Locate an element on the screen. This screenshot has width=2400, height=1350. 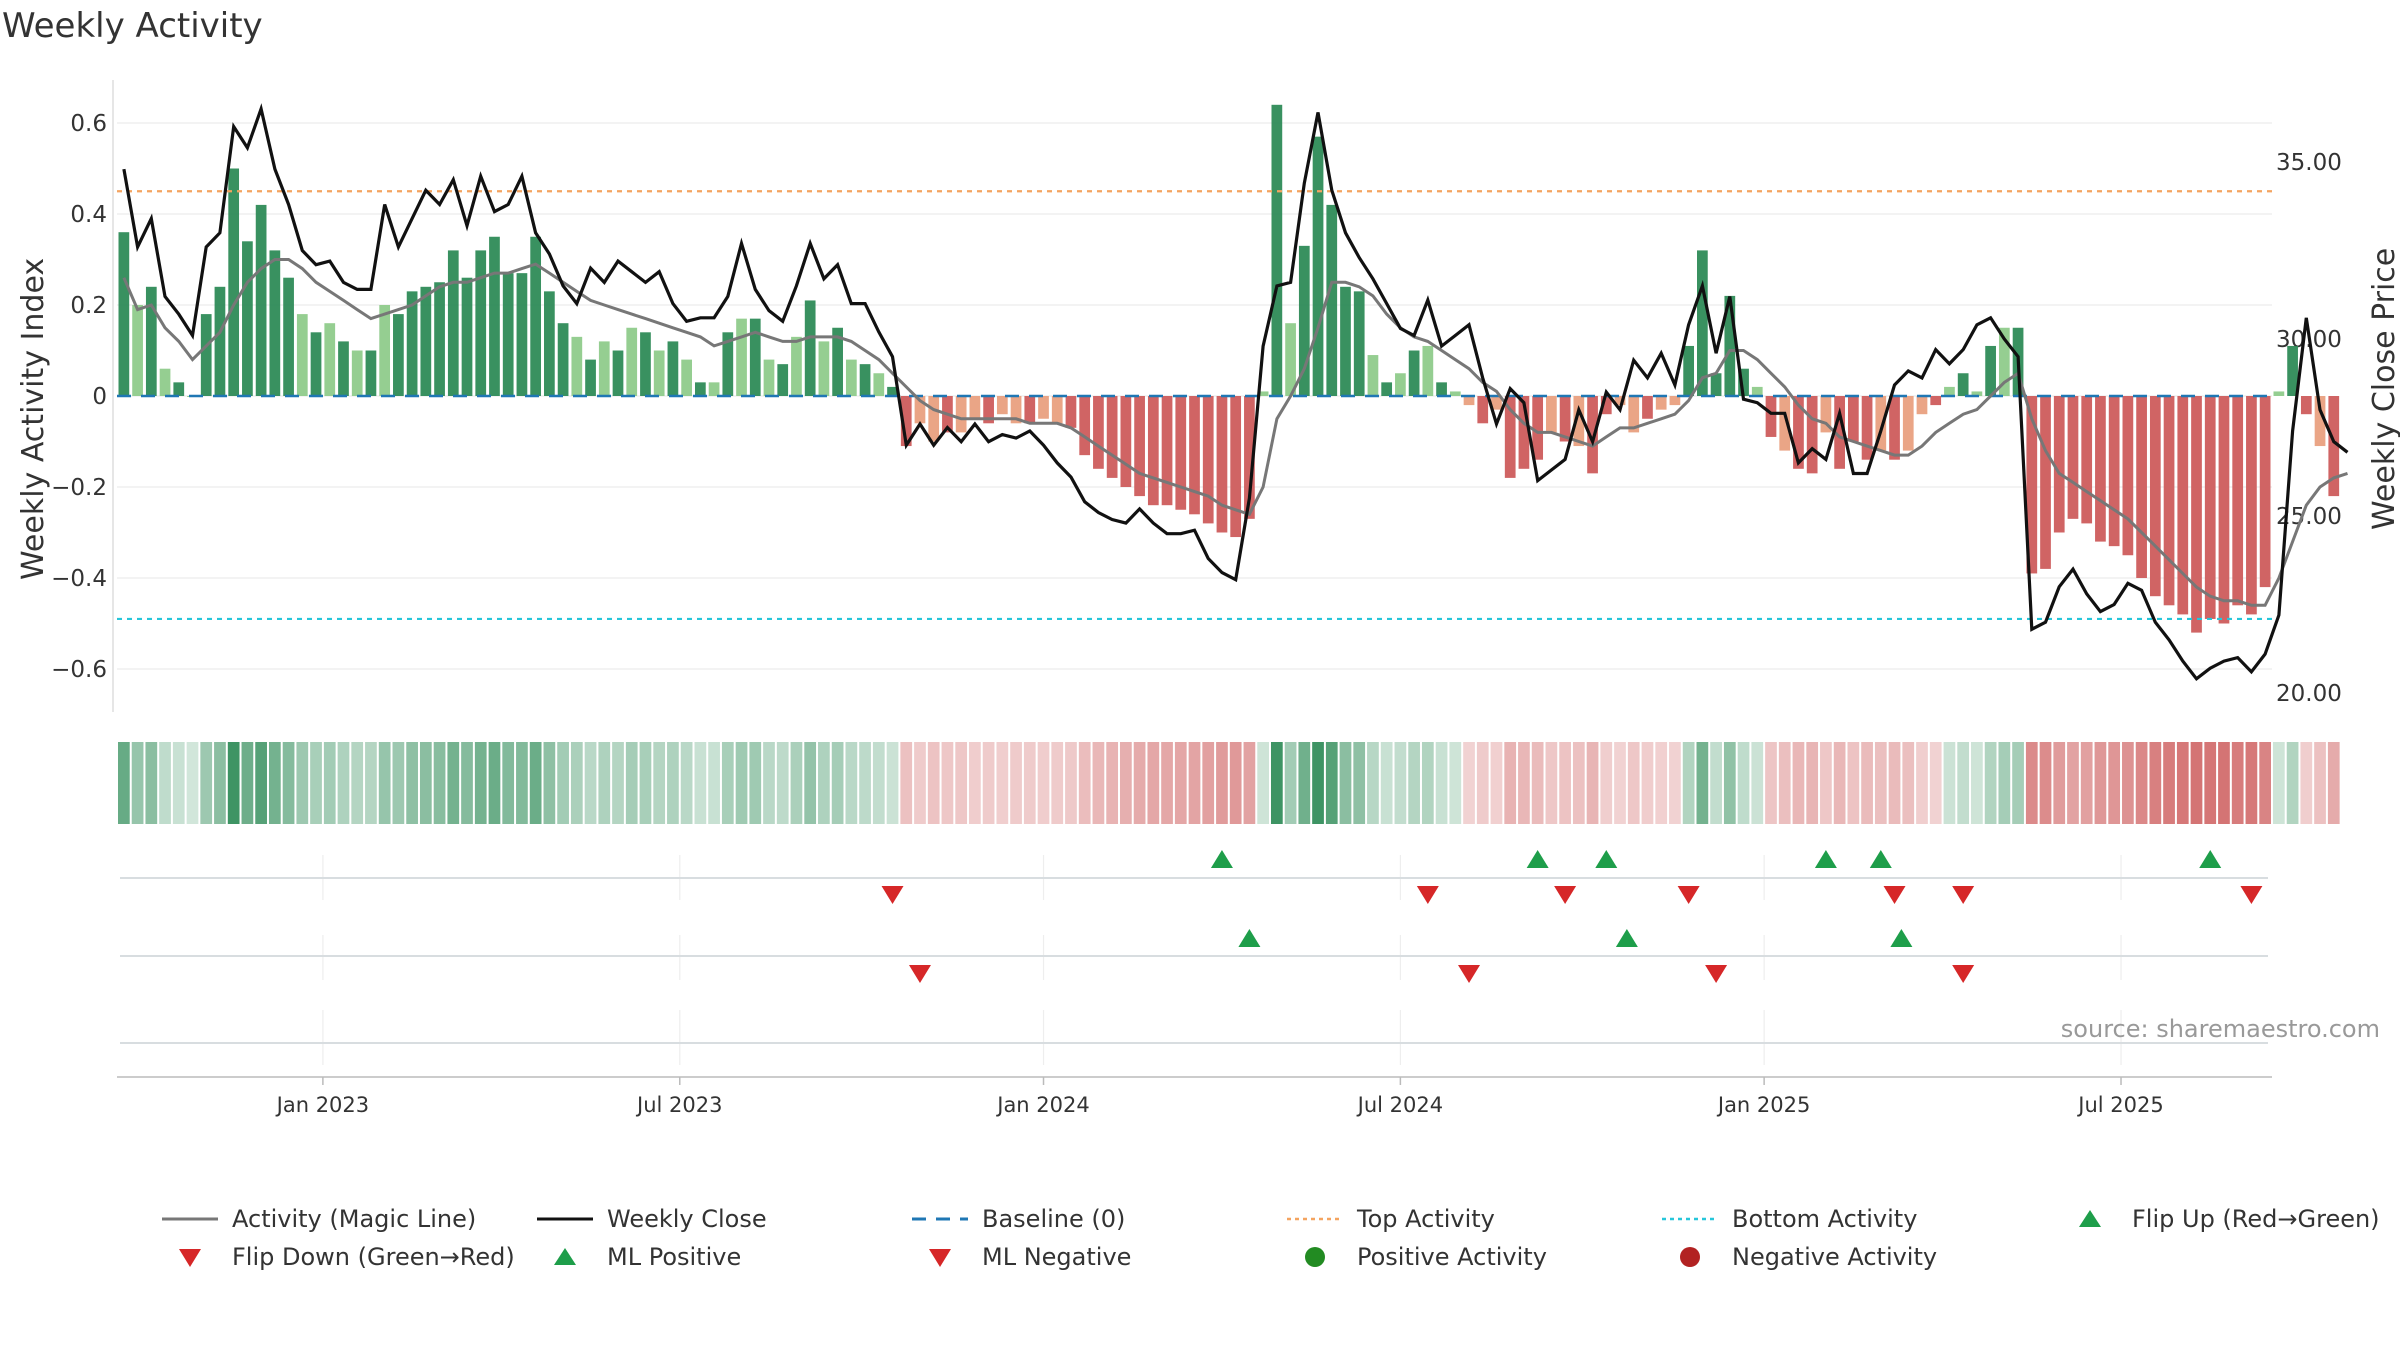
legend-label: Flip Down (Green→Red) is located at coordinates (373, 1257).